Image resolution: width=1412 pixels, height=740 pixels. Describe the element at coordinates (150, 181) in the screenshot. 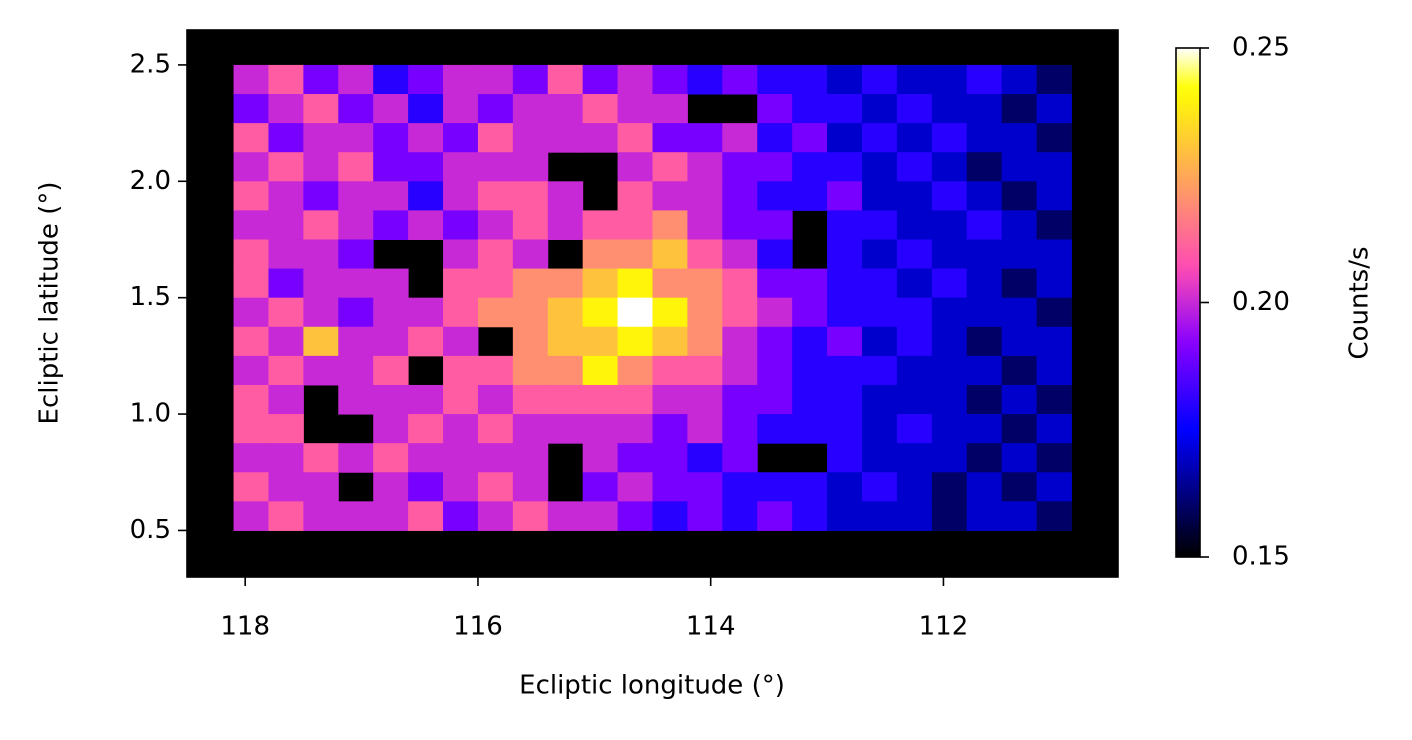

I see `y-tick-label: 2.0` at that location.